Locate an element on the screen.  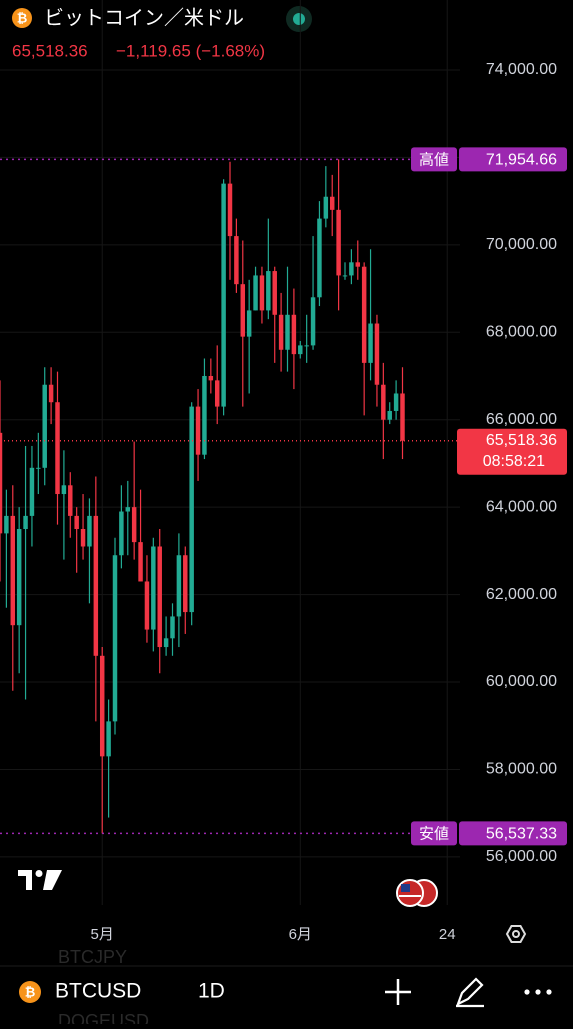
level-value: 56,537.33 is located at coordinates (521, 834).